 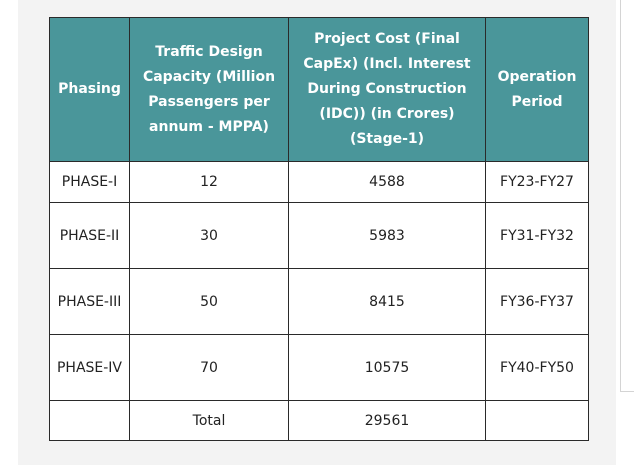 I want to click on cell-phasing, so click(x=89, y=420).